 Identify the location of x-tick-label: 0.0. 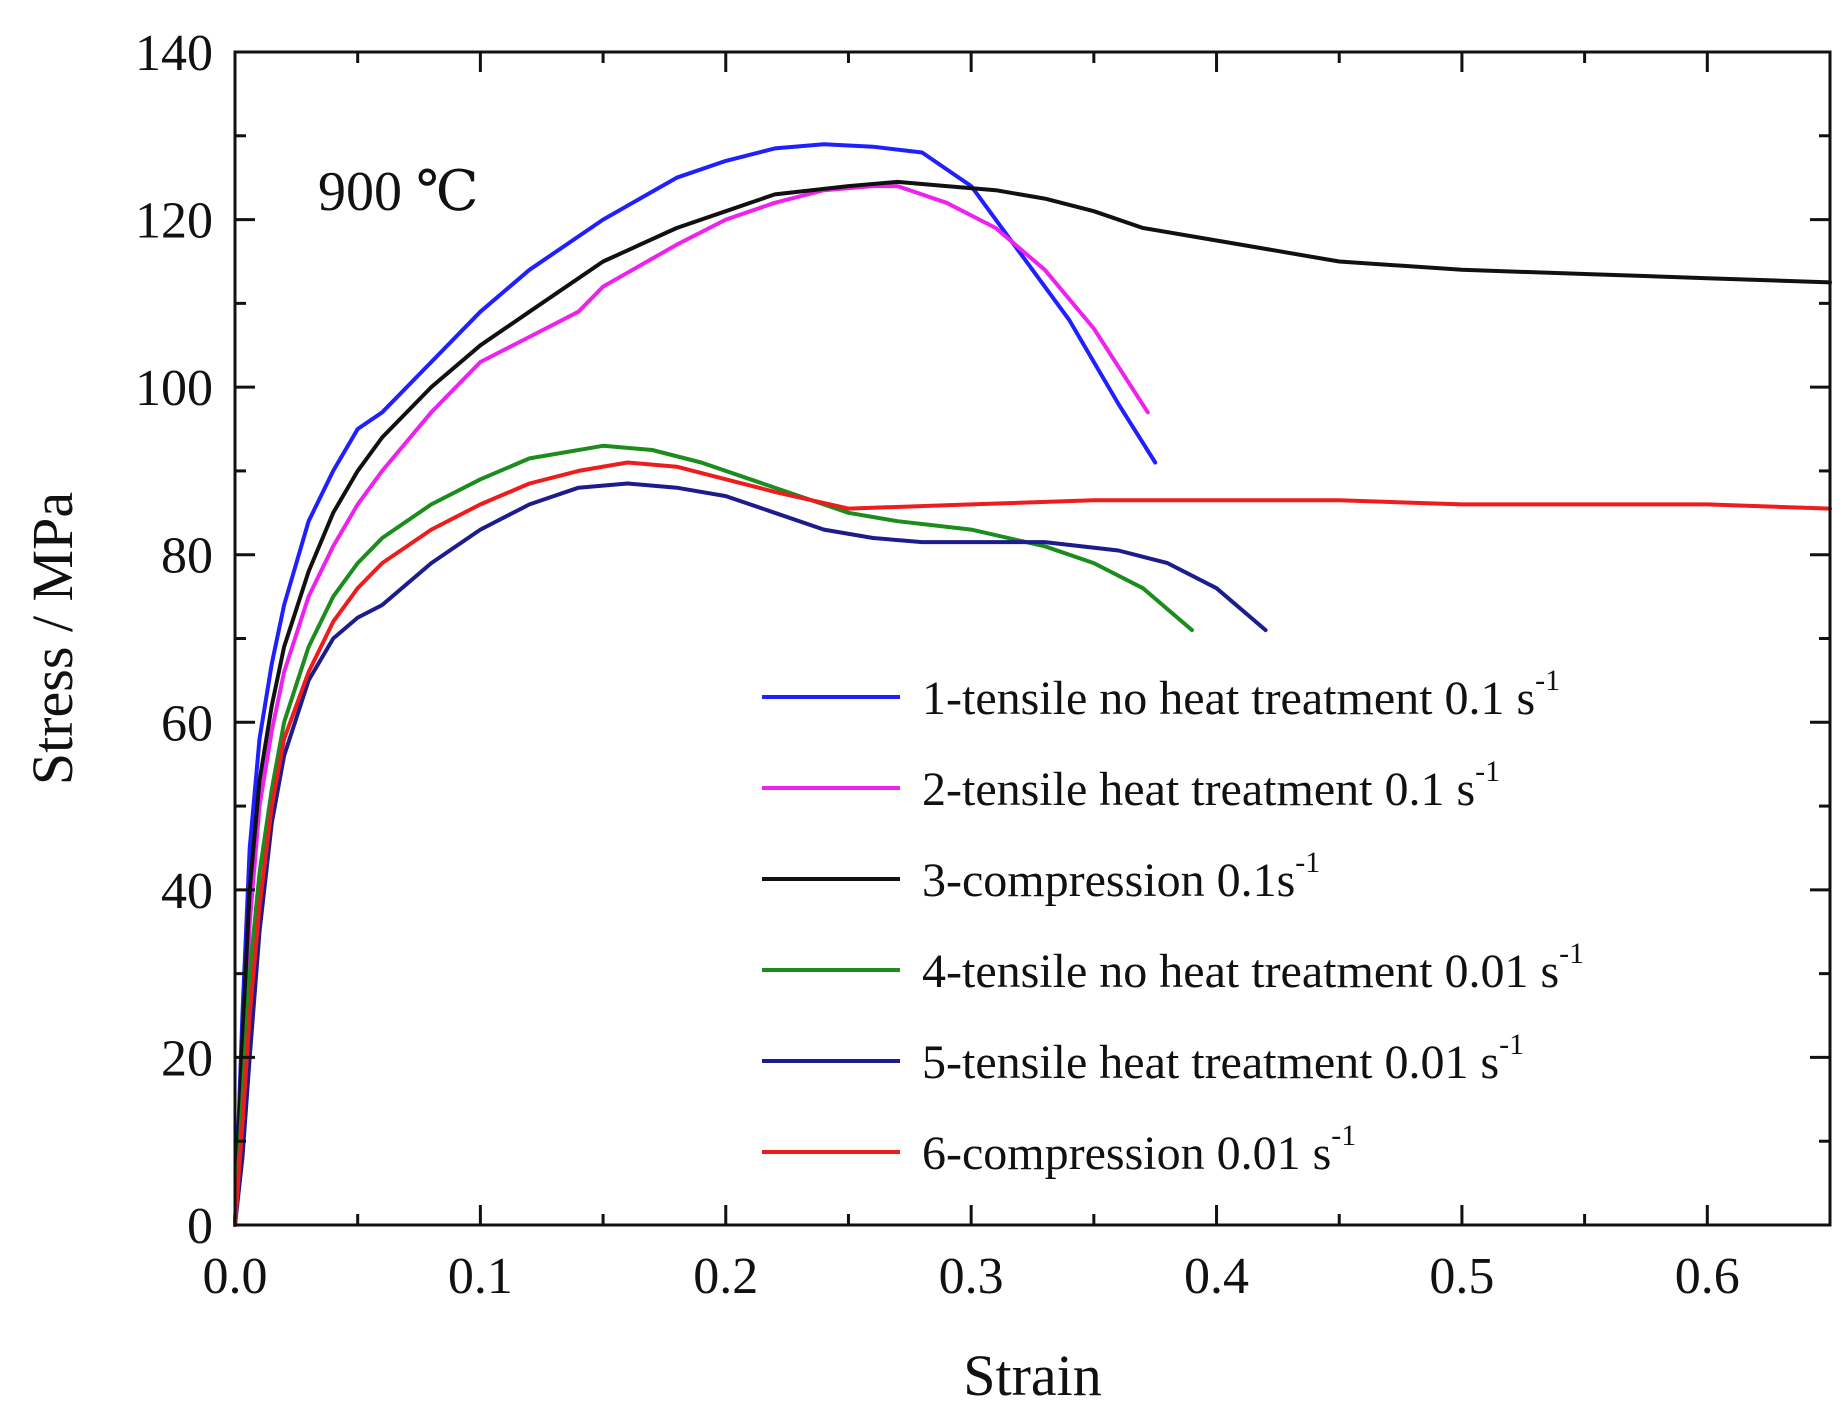
(235, 1276).